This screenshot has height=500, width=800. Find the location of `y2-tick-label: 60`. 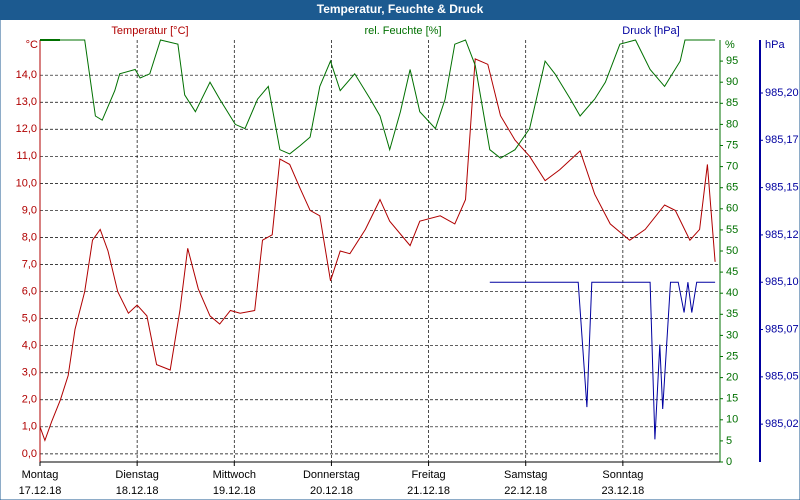

y2-tick-label: 60 is located at coordinates (732, 209).